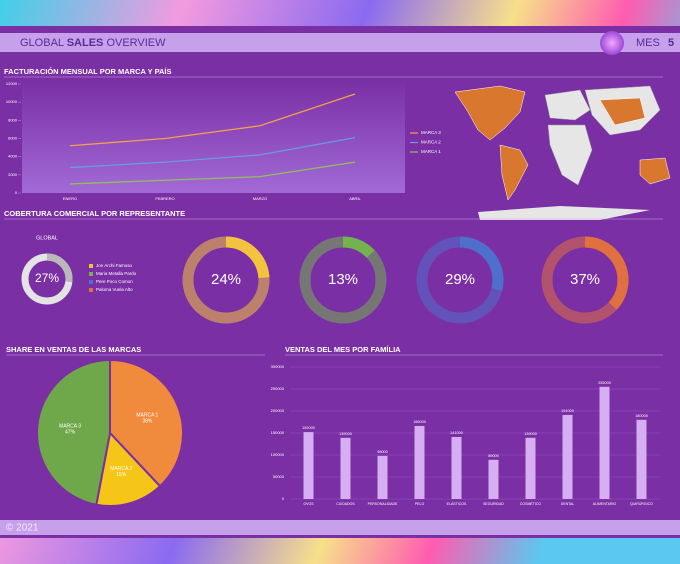 The width and height of the screenshot is (680, 564). I want to click on y-tick-label: 6000, so click(13, 138).